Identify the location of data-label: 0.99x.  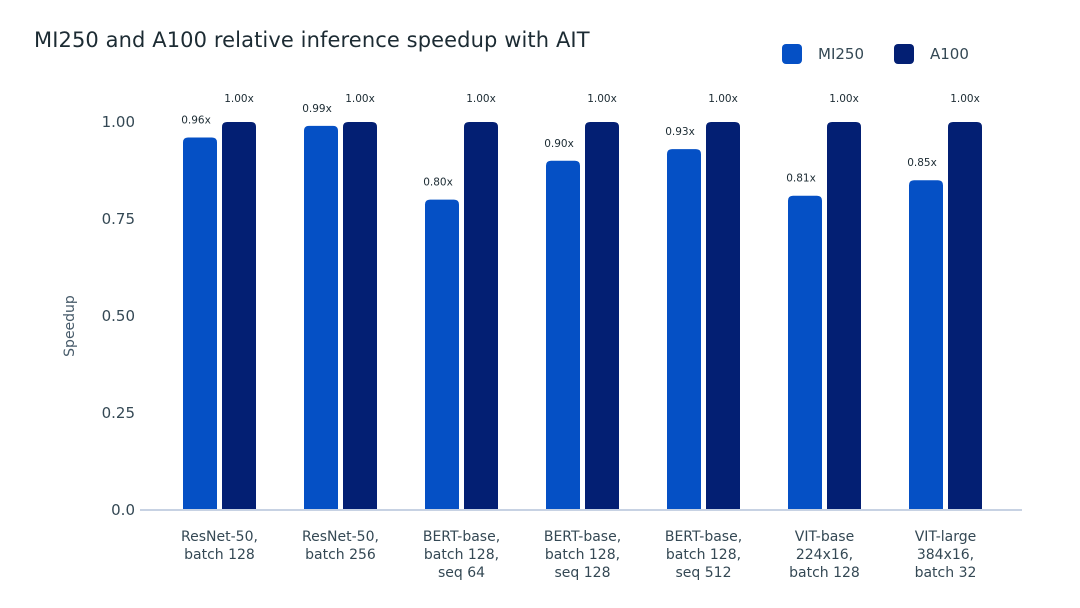
(317, 109).